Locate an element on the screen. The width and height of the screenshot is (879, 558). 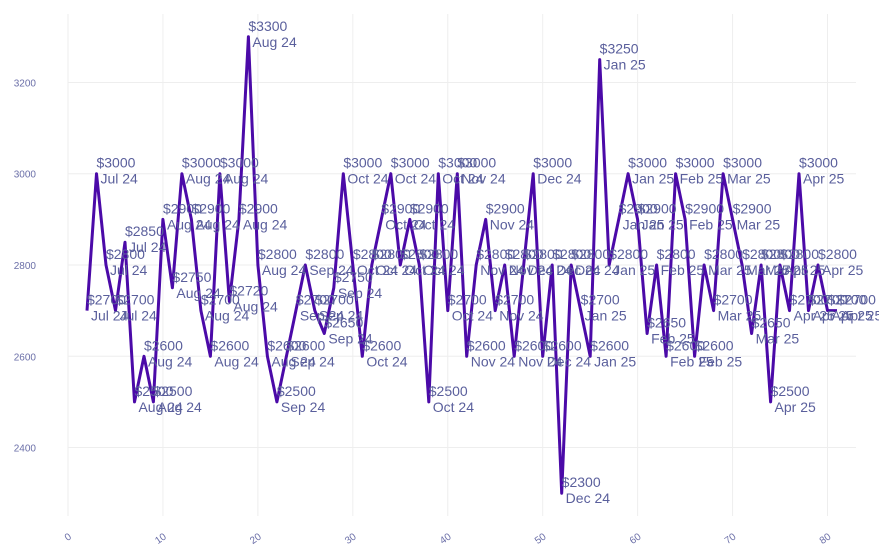
data-label: $2700 Oct 24 is located at coordinates (470, 308).